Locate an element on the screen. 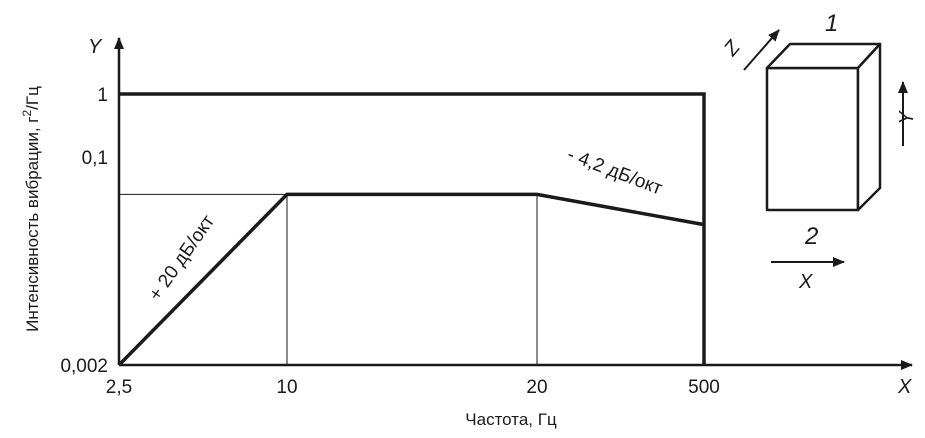 Image resolution: width=925 pixels, height=438 pixels. x-axis-letter: X is located at coordinates (904, 387).